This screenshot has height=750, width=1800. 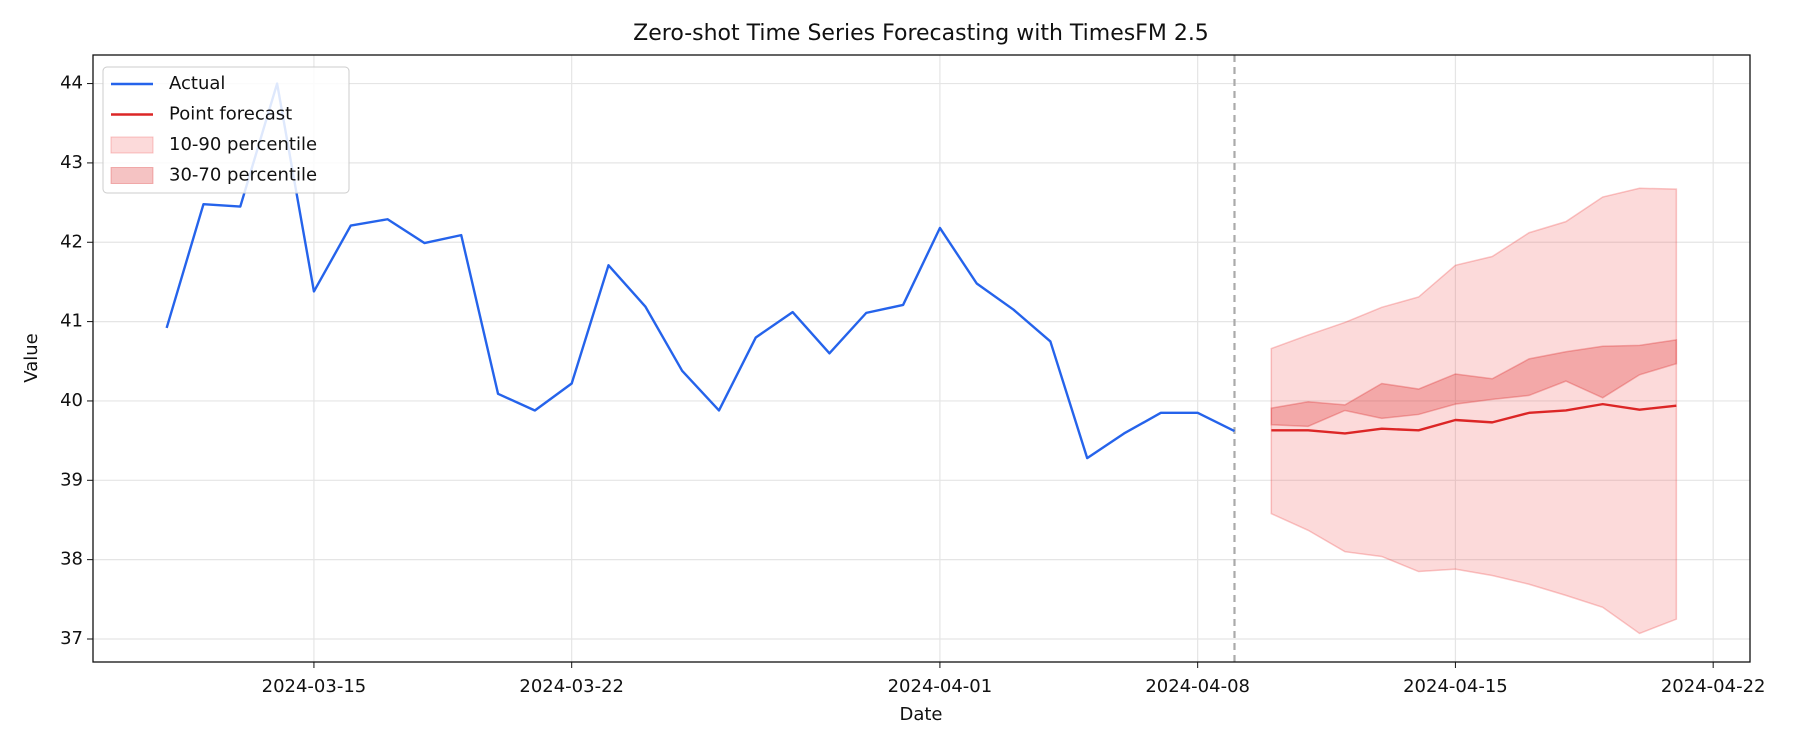 I want to click on y-tick-label: 44, so click(x=71, y=83).